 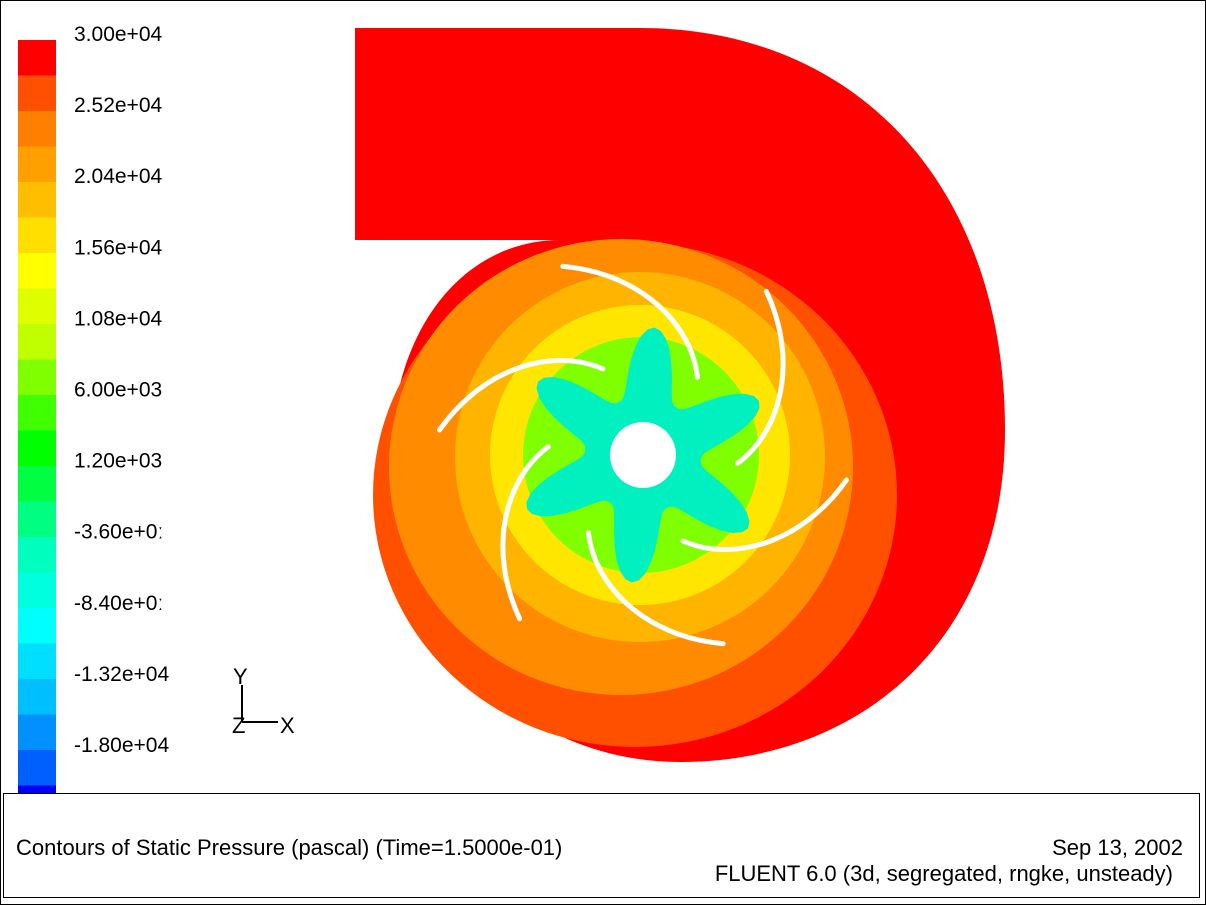 I want to click on legend-label: 3.00e+04, so click(x=118, y=34).